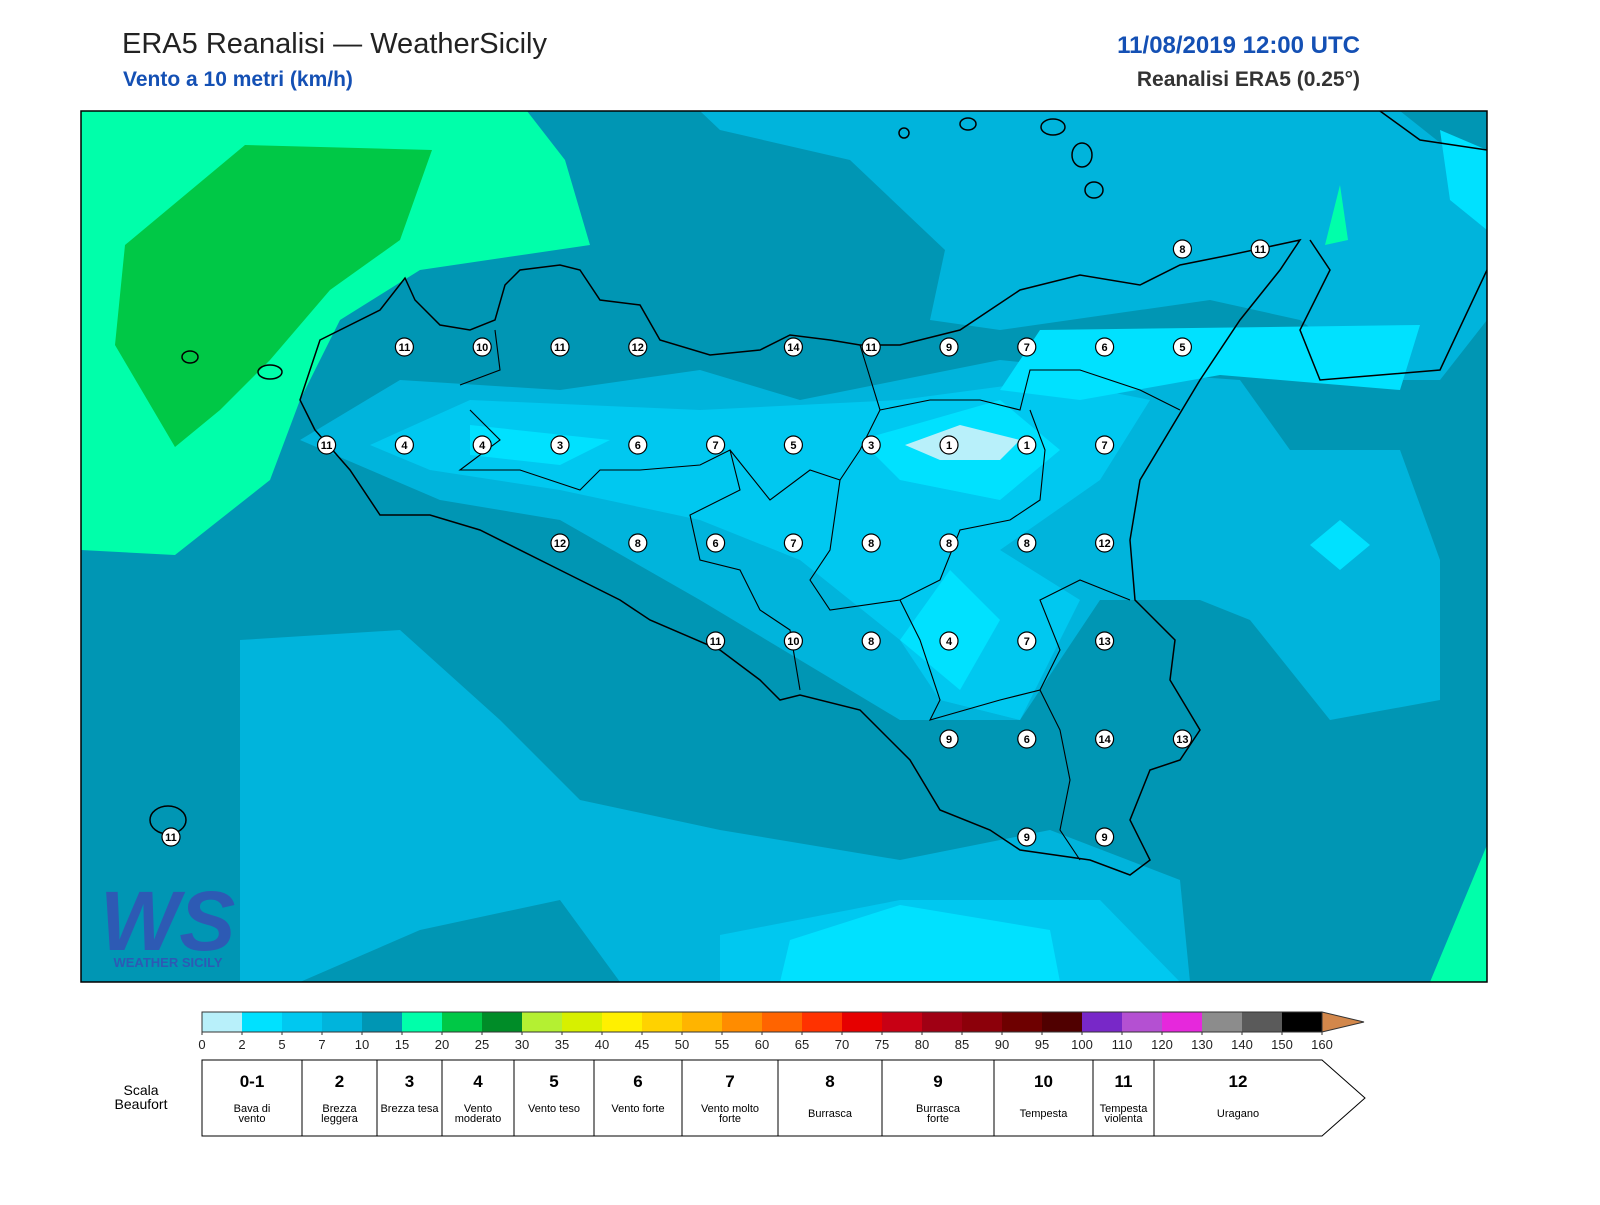 This screenshot has width=1600, height=1205. Describe the element at coordinates (1042, 1044) in the screenshot. I see `colorbar-tick-label: 95` at that location.